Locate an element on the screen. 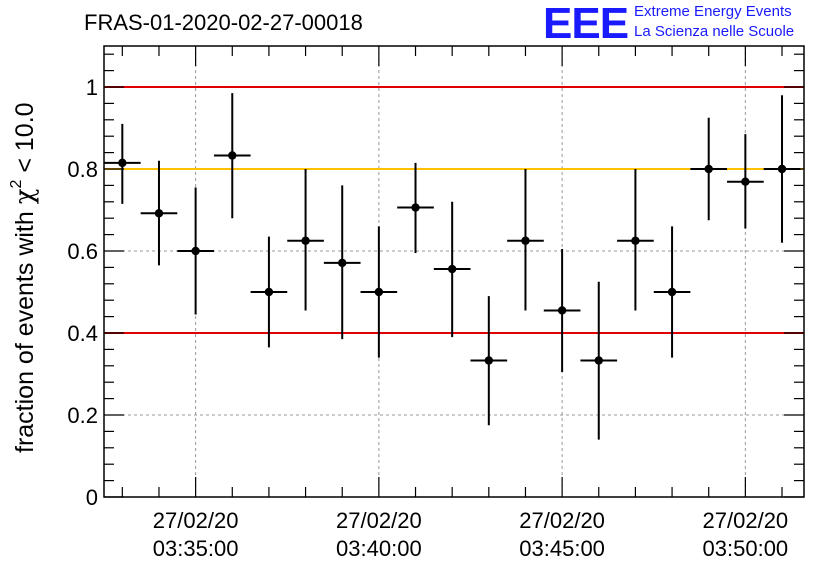 Image resolution: width=836 pixels, height=572 pixels. x-tick-label-time: 03:35:00 is located at coordinates (196, 548).